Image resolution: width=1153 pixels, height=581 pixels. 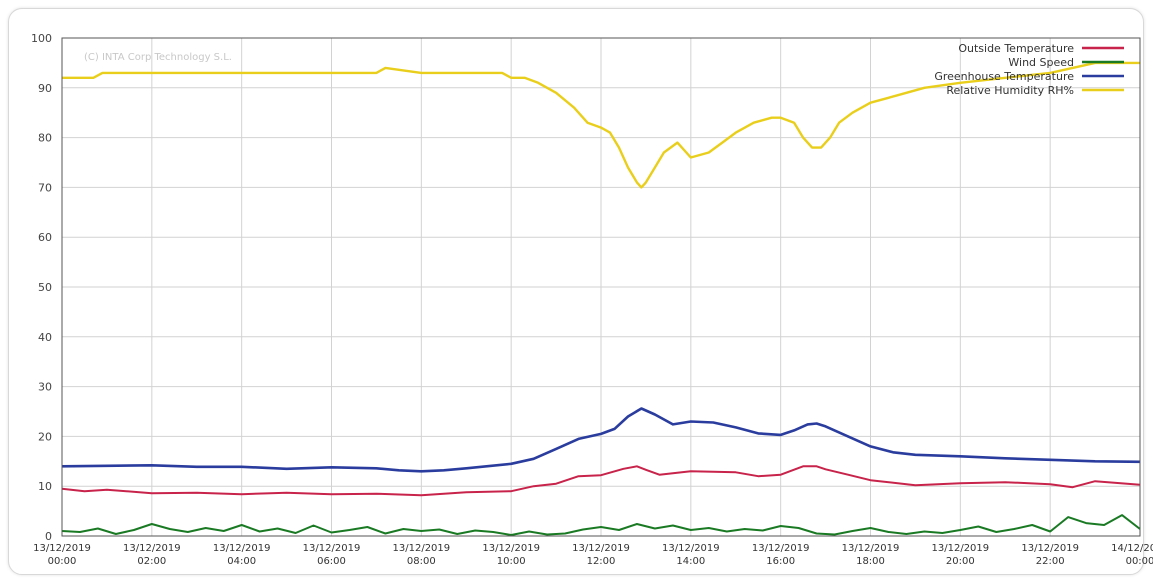 I want to click on x-tick-time: 04:00, so click(x=241, y=561).